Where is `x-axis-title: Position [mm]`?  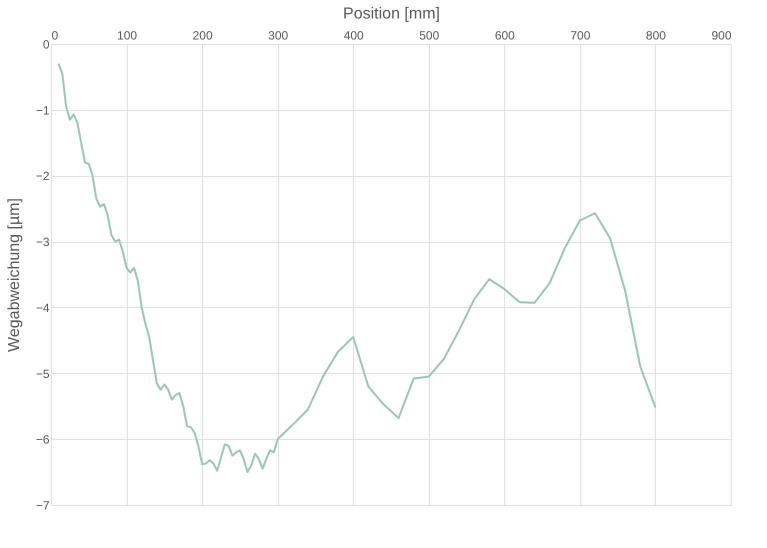 x-axis-title: Position [mm] is located at coordinates (391, 14).